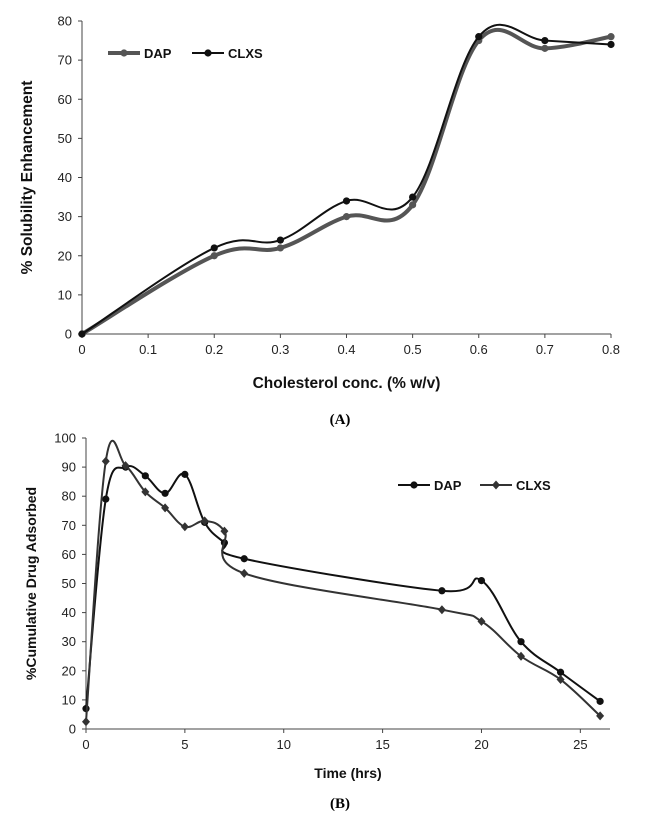 Image resolution: width=650 pixels, height=820 pixels. What do you see at coordinates (340, 420) in the screenshot?
I see `caption-a: (A)` at bounding box center [340, 420].